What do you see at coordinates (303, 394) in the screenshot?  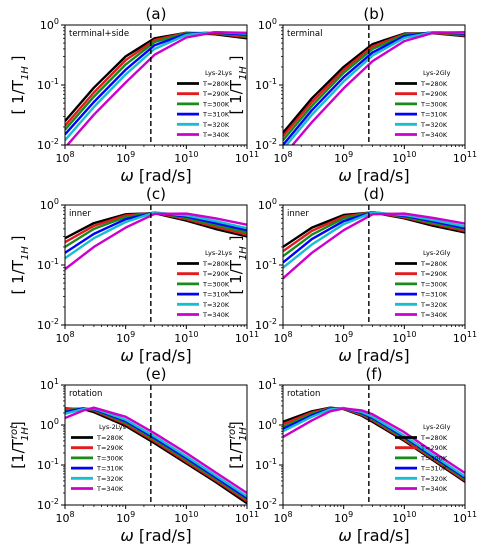 I see `panel-annotation: rotation` at bounding box center [303, 394].